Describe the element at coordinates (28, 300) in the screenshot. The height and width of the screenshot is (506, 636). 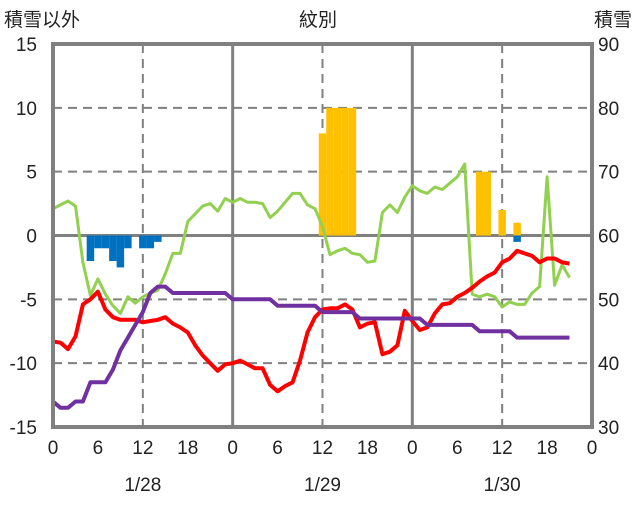
I see `left-tick-label: -5` at that location.